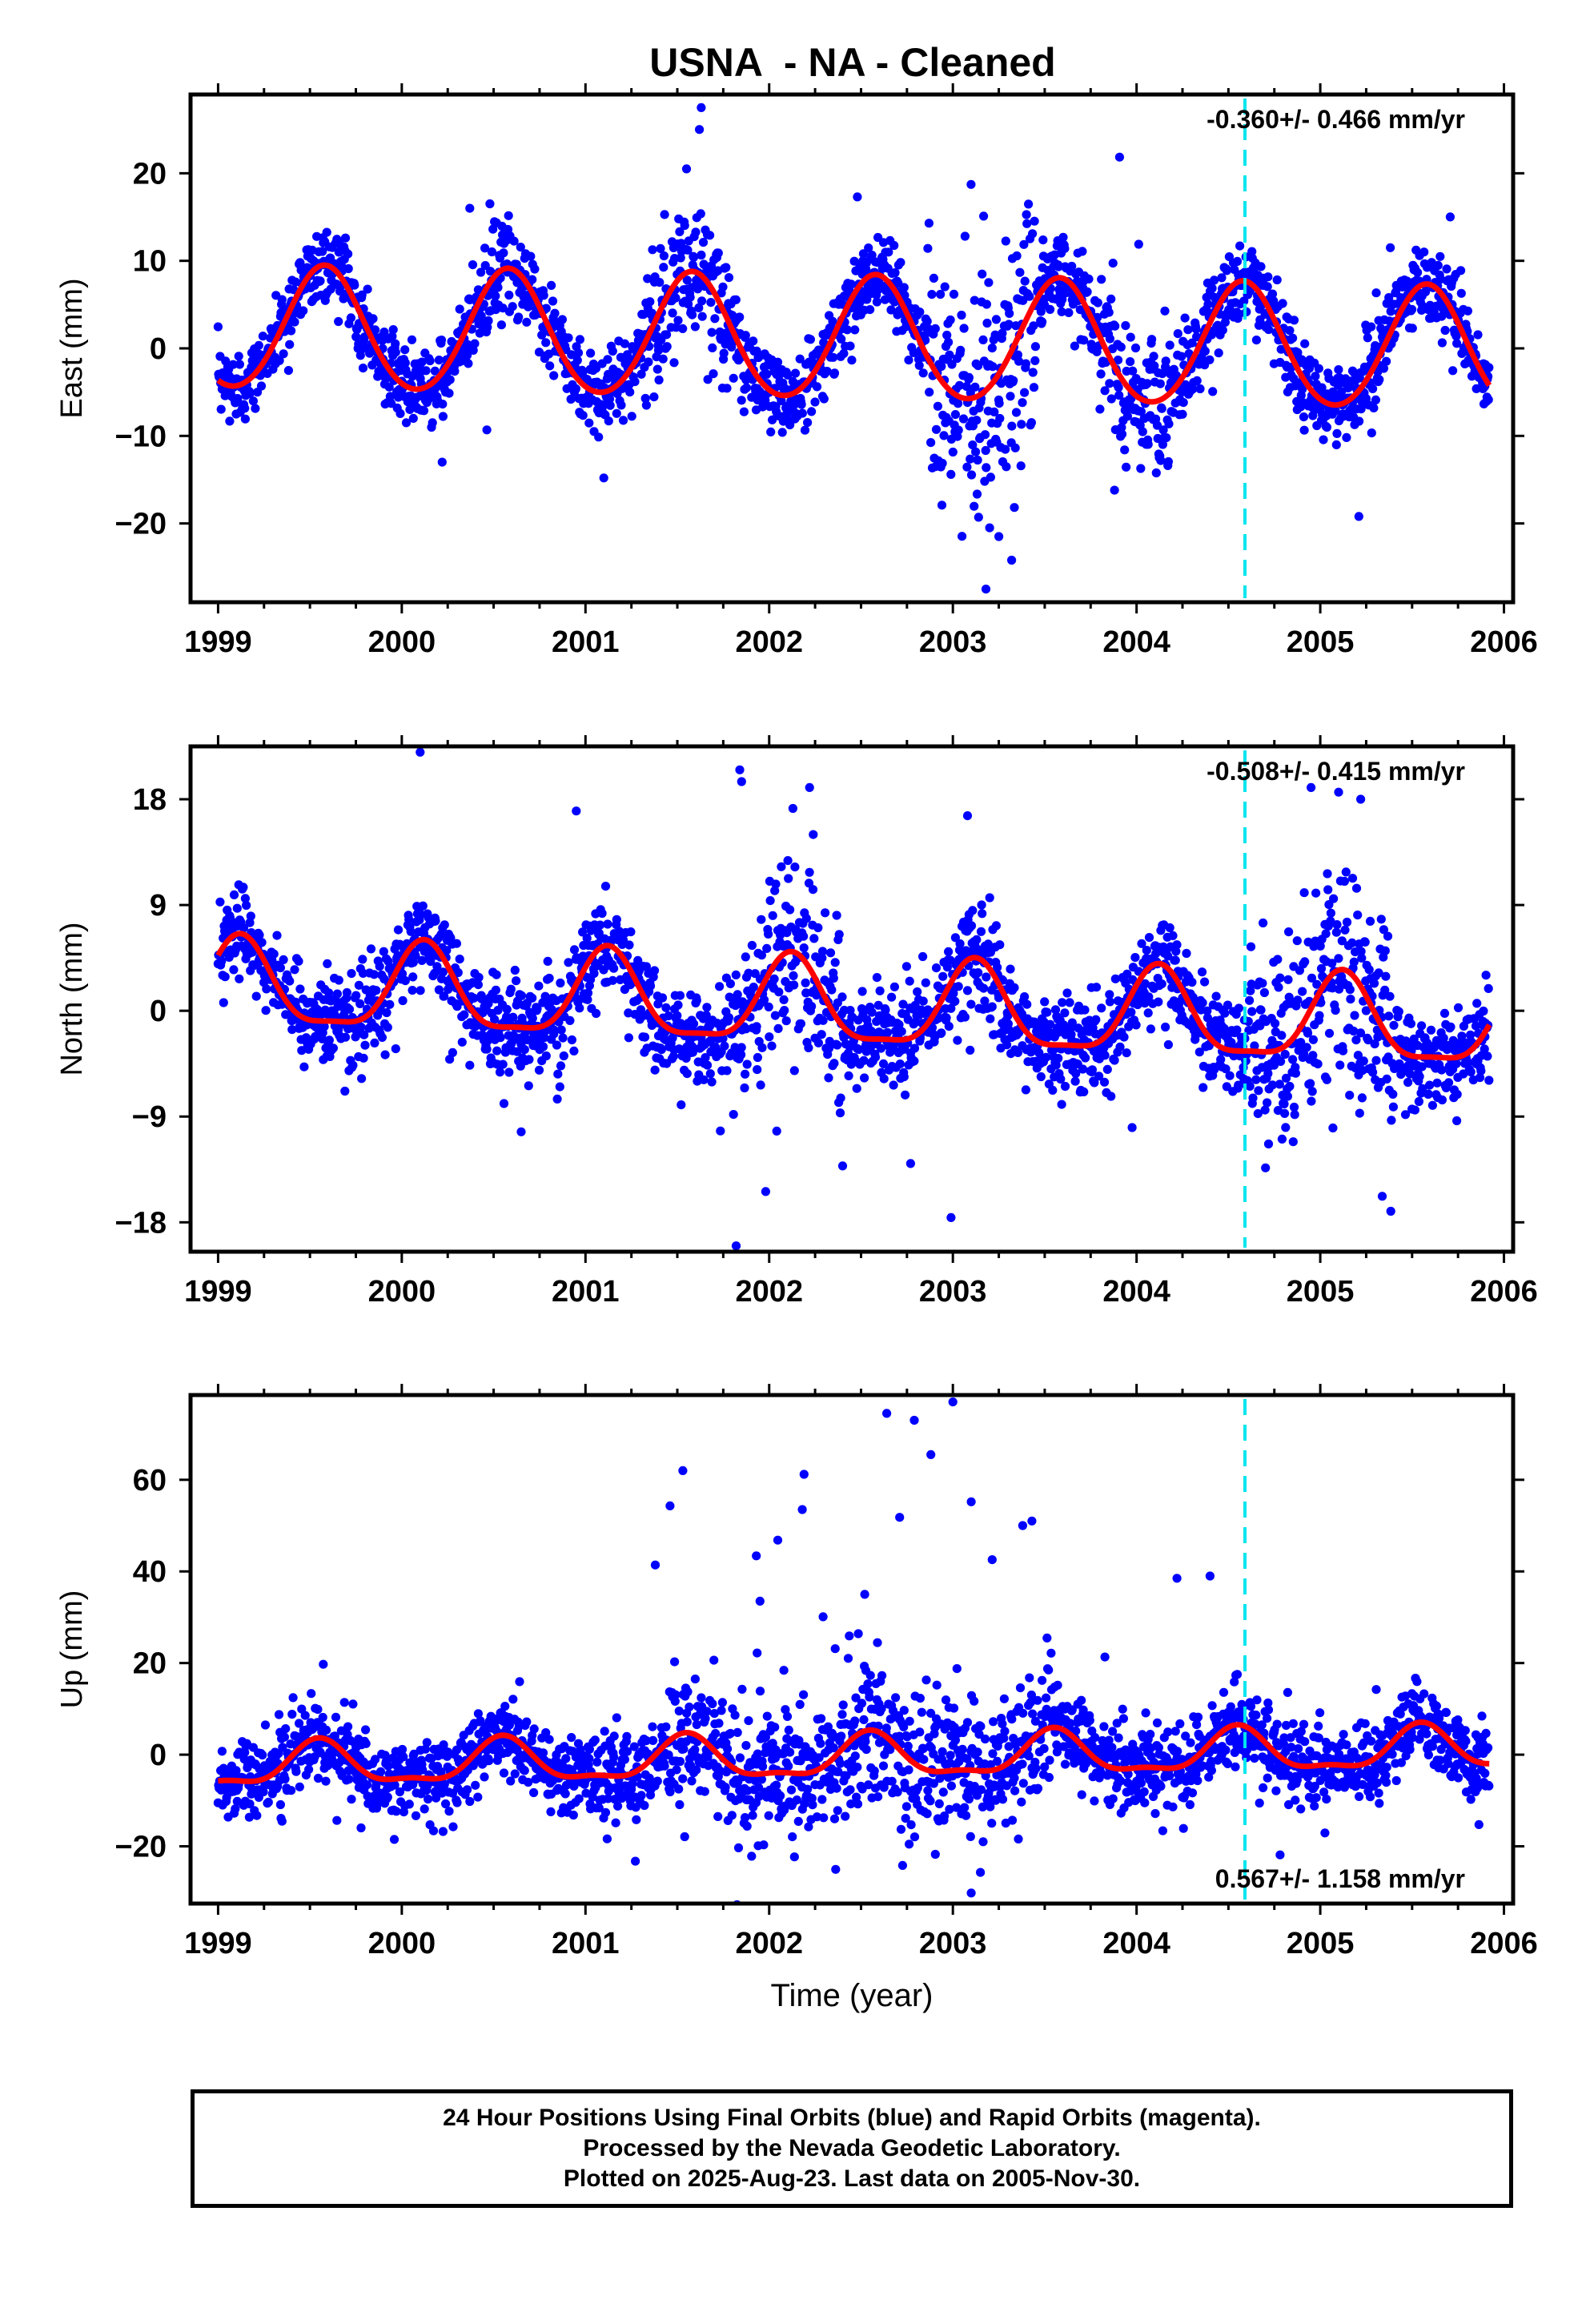 The height and width of the screenshot is (2324, 1594). I want to click on north-x-tick-label: 2006, so click(1504, 1292).